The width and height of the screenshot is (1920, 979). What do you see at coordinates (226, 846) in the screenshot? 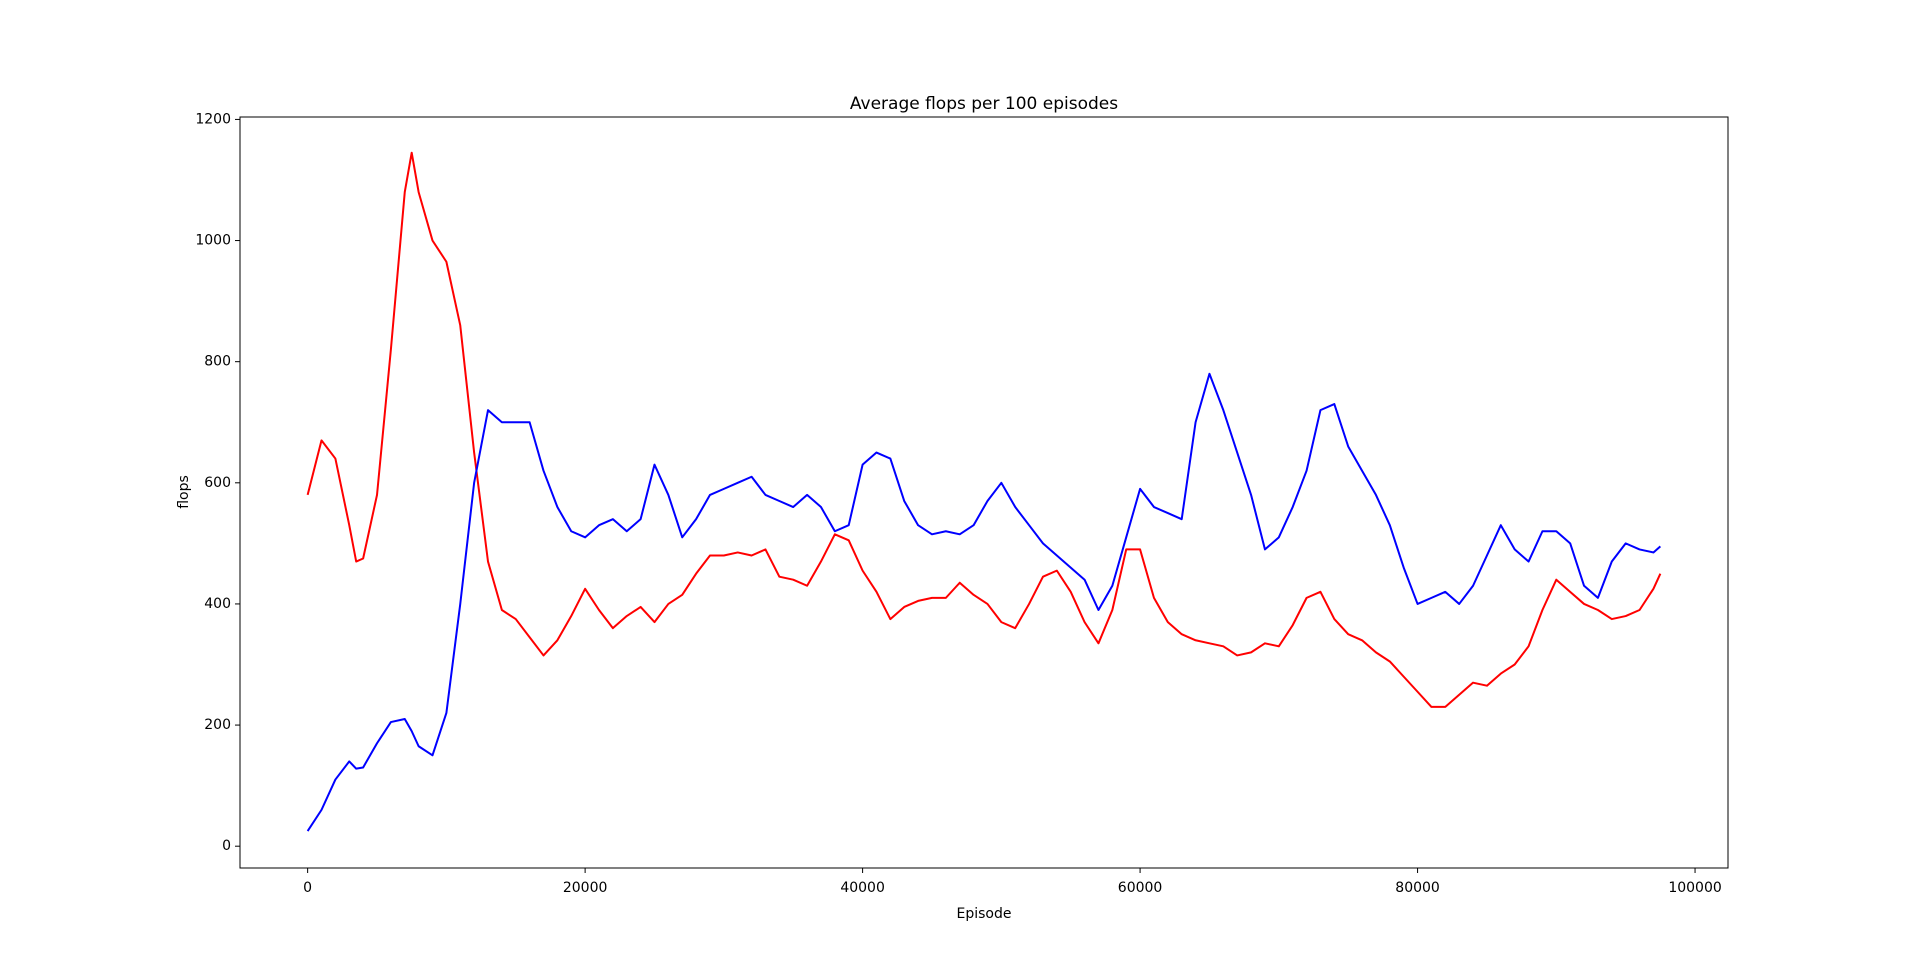
I see `y-tick-label: 0` at bounding box center [226, 846].